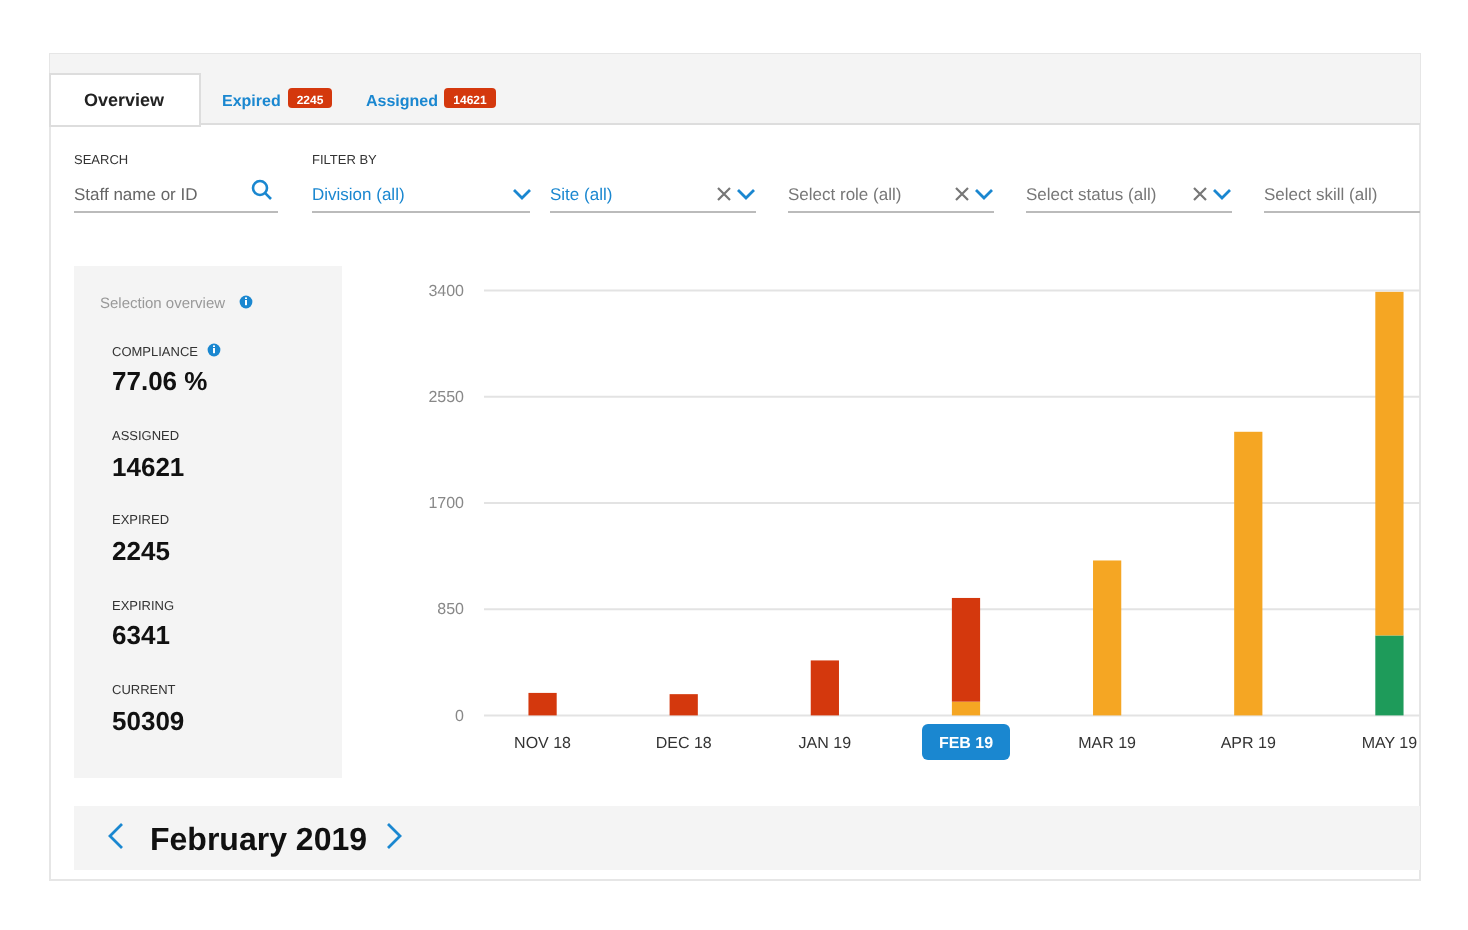 This screenshot has width=1468, height=930. I want to click on x-tick-label: MAY 19, so click(1390, 743).